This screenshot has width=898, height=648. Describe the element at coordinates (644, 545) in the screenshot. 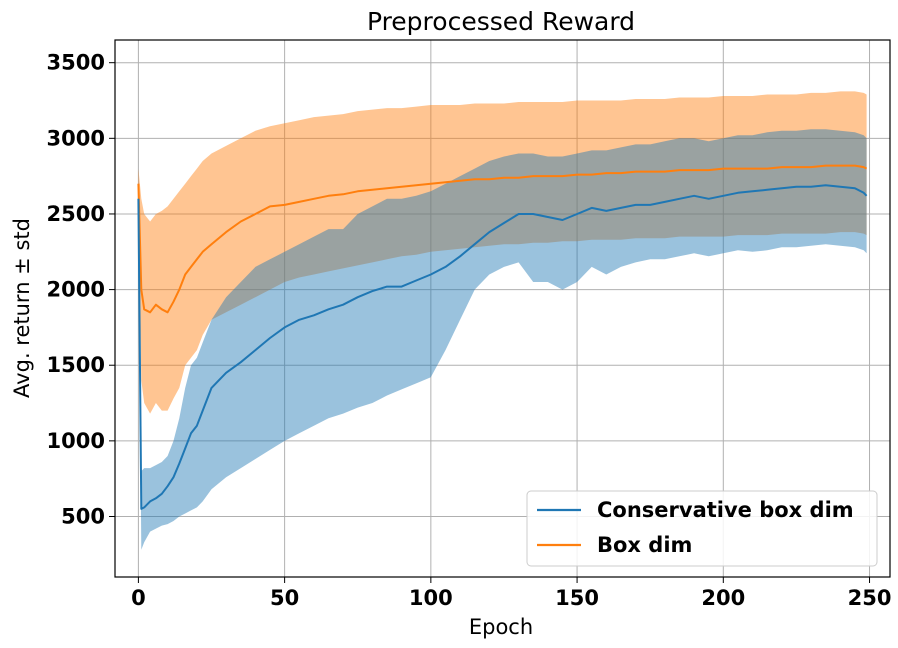

I see `legend-label-box-dim: Box dim` at that location.